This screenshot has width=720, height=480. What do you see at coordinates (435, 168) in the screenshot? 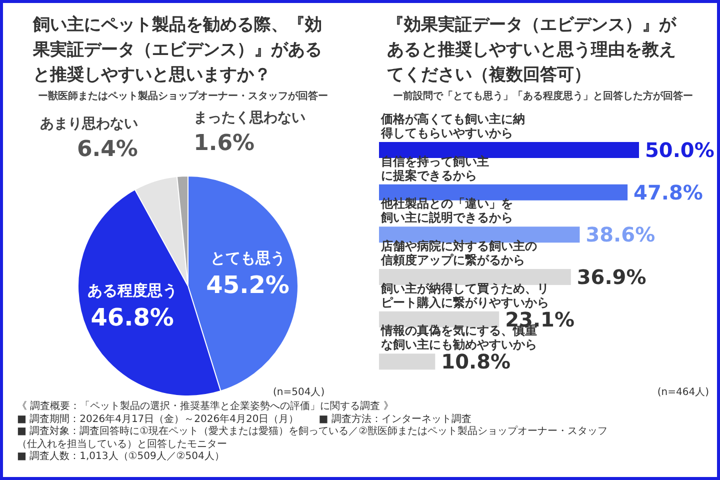
I see `y-tick-label: 自信を持って飼い主に提案できるから` at bounding box center [435, 168].